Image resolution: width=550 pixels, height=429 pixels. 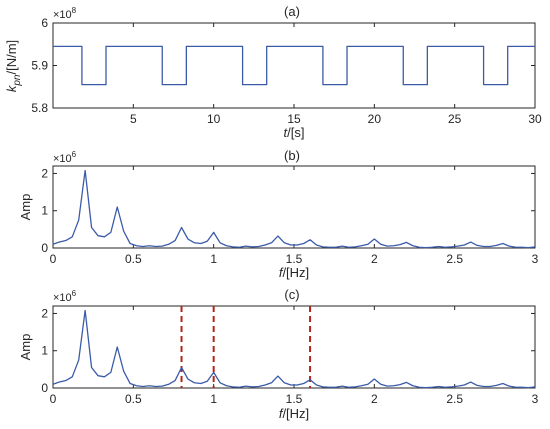 I want to click on panel-a-exponent: ×10⁸, so click(x=65, y=13).